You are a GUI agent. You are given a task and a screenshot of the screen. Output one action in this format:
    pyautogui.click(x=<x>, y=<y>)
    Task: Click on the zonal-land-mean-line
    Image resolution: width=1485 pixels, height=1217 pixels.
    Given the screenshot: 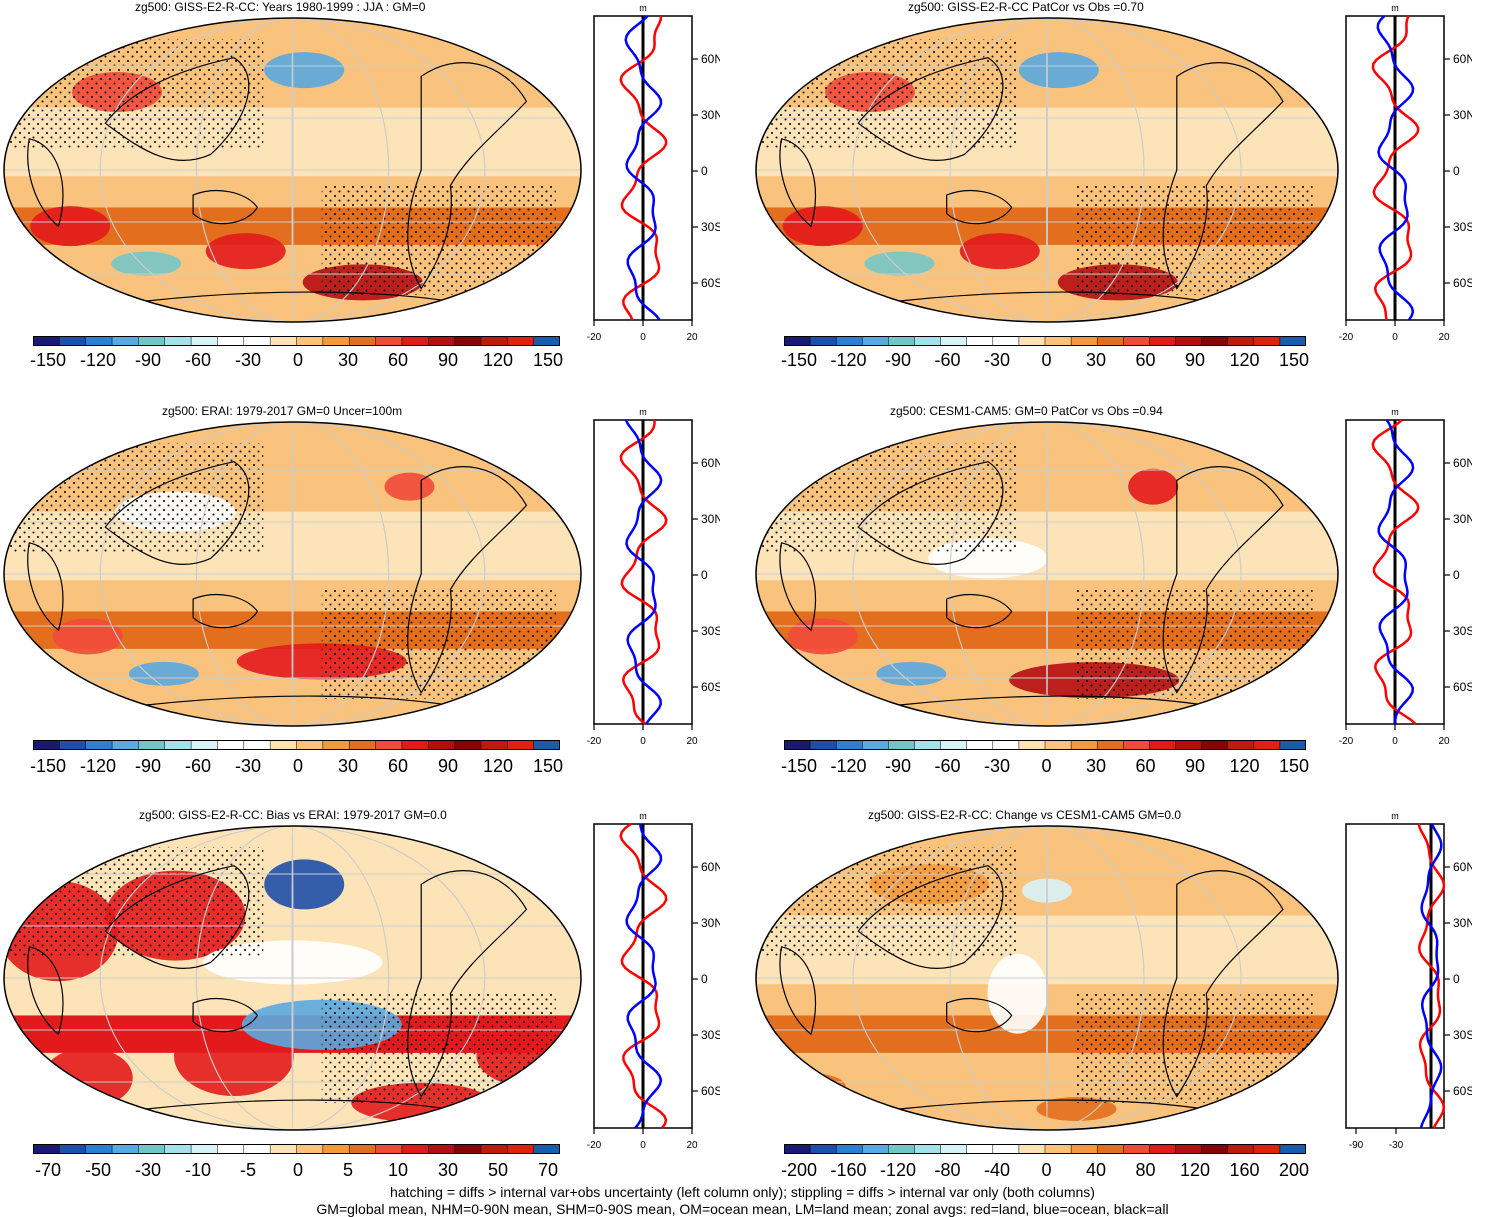 What is the action you would take?
    pyautogui.click(x=1395, y=168)
    